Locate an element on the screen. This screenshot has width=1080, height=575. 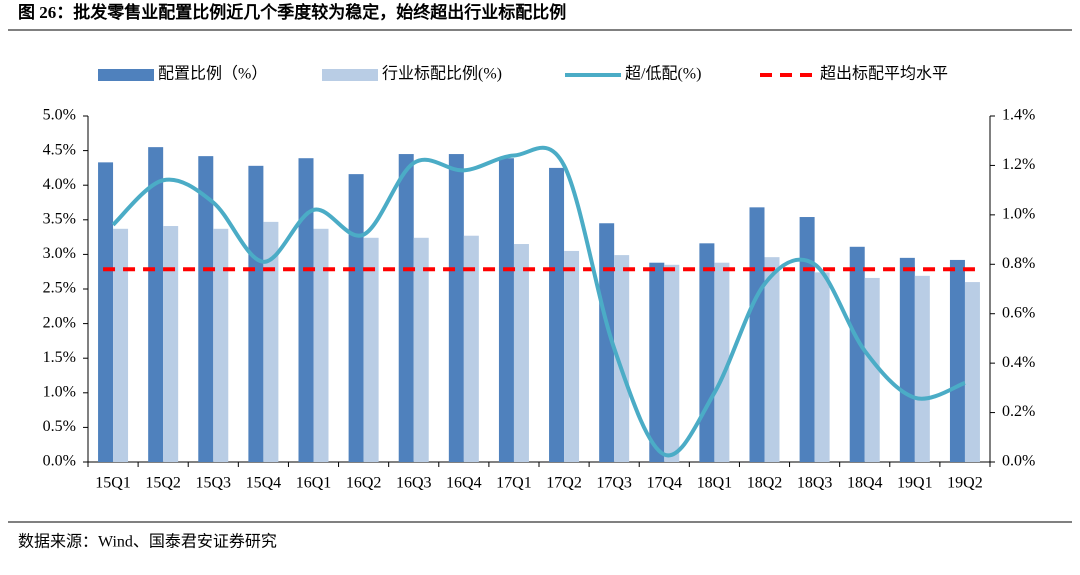
x-tick-label: 19Q1 is located at coordinates (915, 483).